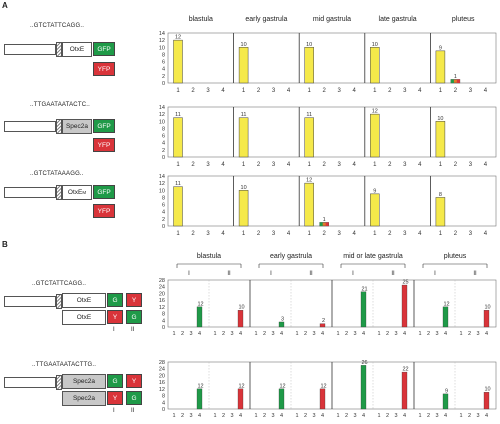 This screenshot has height=424, width=500. I want to click on data-label: 3, so click(282, 319).